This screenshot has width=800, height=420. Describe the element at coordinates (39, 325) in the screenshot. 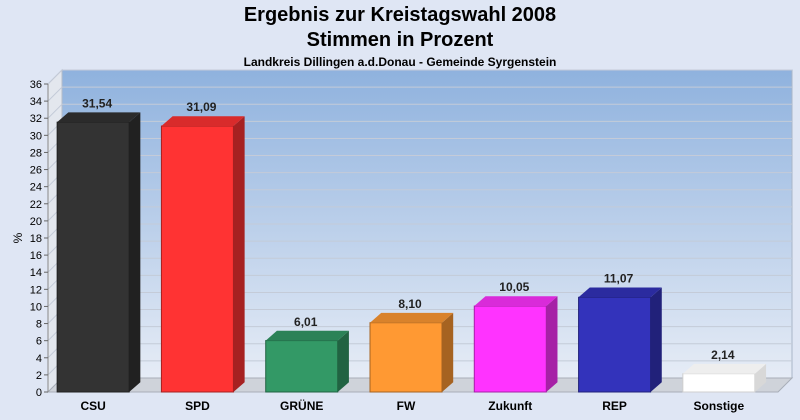

I see `y-tick-label: 8` at that location.